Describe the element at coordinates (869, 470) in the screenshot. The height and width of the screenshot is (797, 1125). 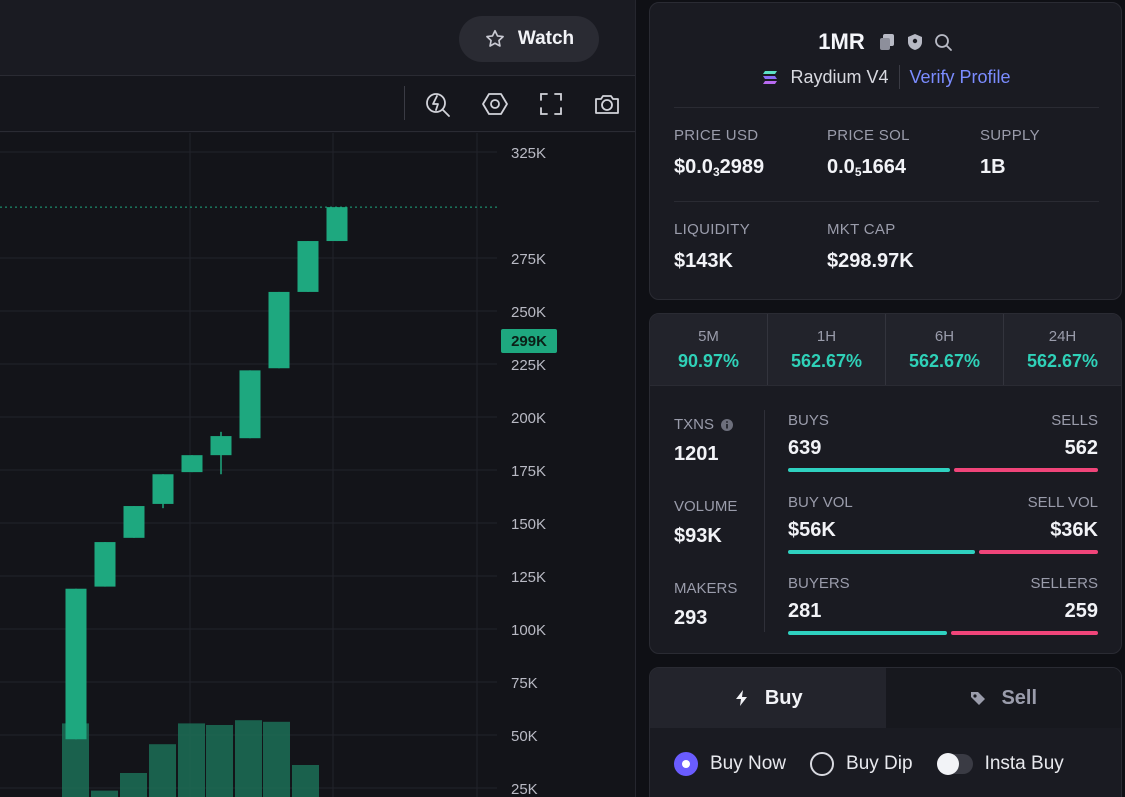
I see `buy-bar` at that location.